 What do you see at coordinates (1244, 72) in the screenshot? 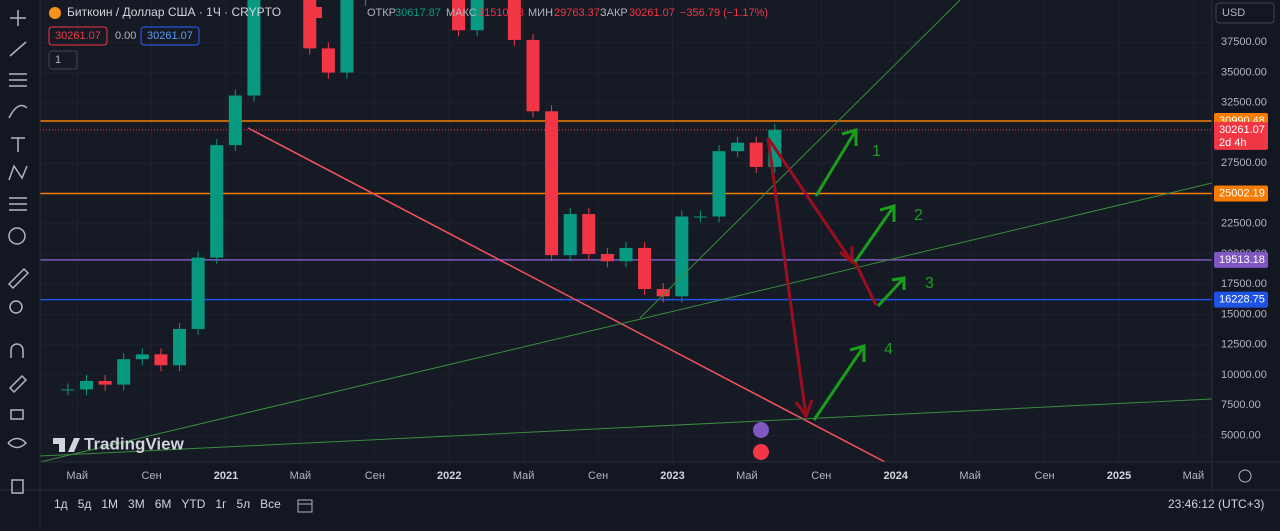
I see `y-tick-label: 35000.00` at bounding box center [1244, 72].